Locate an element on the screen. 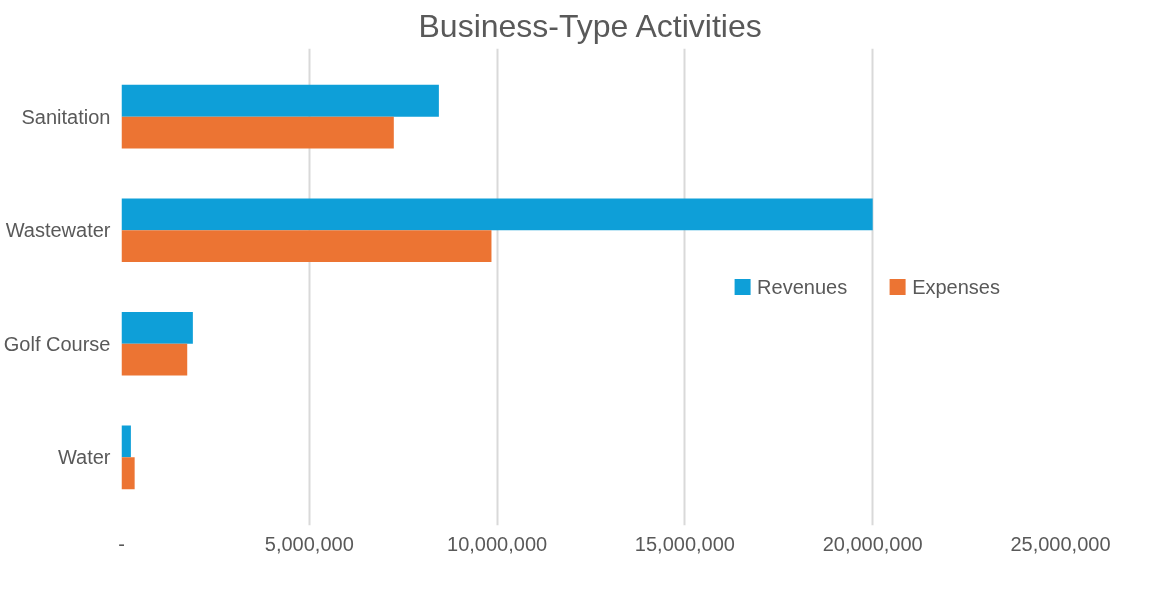  x-tick-label: - is located at coordinates (121, 543).